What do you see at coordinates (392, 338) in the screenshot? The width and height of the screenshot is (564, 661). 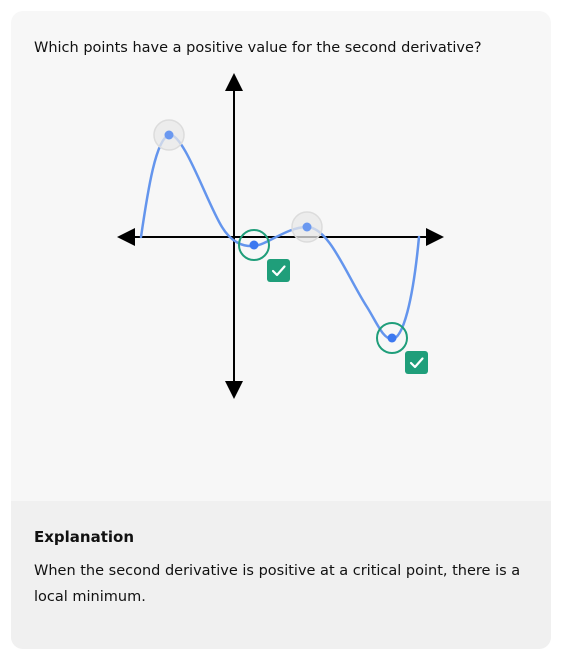 I see `point-local-min-right` at bounding box center [392, 338].